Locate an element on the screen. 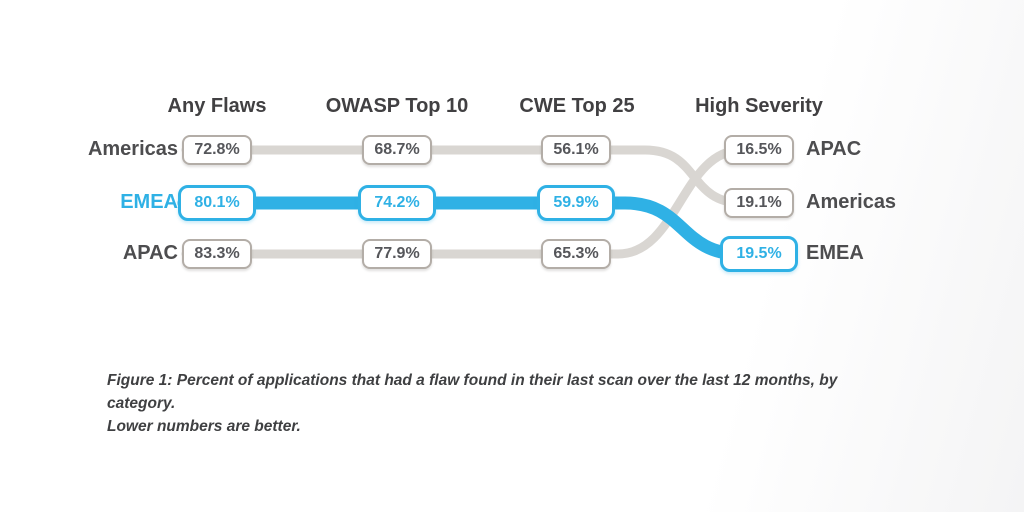 This screenshot has width=1024, height=512. americas-line is located at coordinates (475, 176).